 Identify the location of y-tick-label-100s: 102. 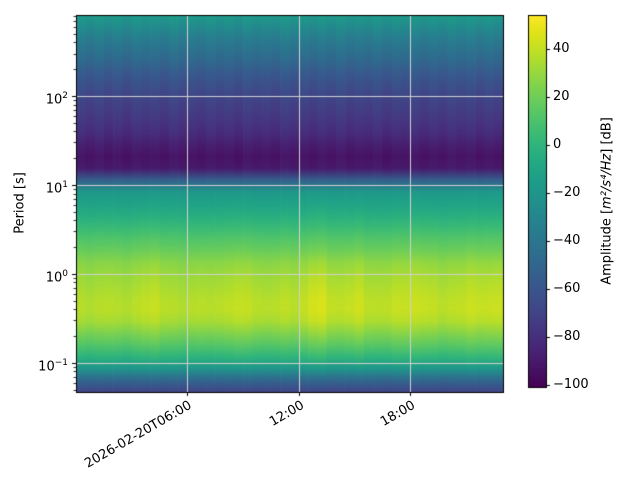
(38, 97).